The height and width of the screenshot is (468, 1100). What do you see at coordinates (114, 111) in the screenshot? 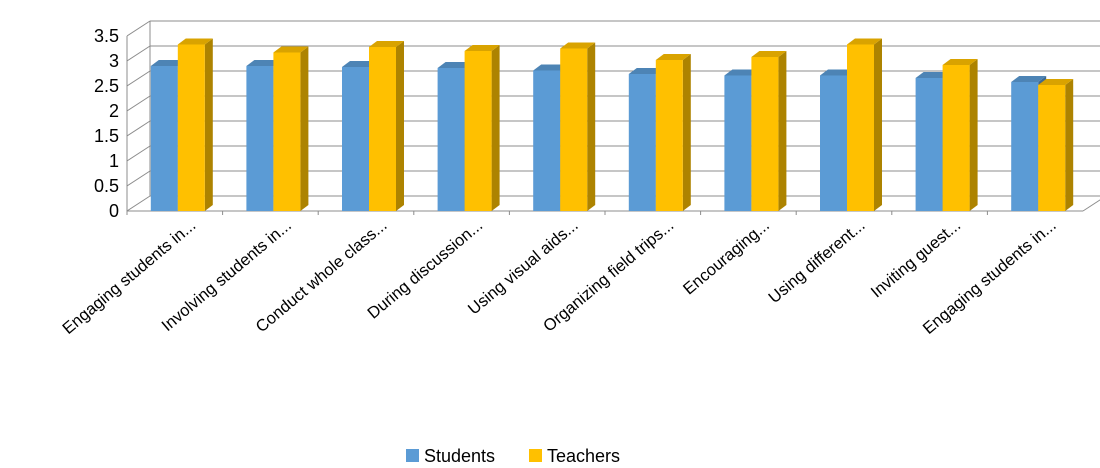
I see `y-tick-label: 2` at bounding box center [114, 111].